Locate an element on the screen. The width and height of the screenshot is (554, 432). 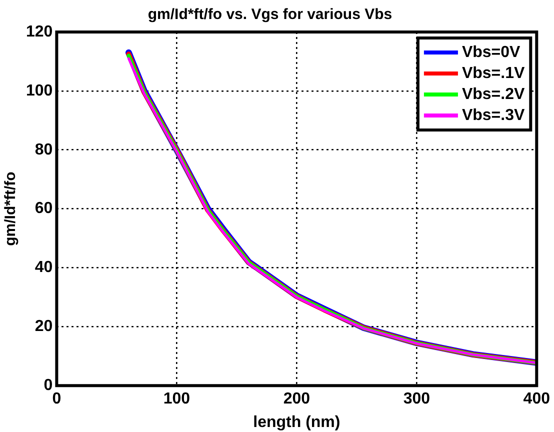
y-tick-label: 100 is located at coordinates (39, 91).